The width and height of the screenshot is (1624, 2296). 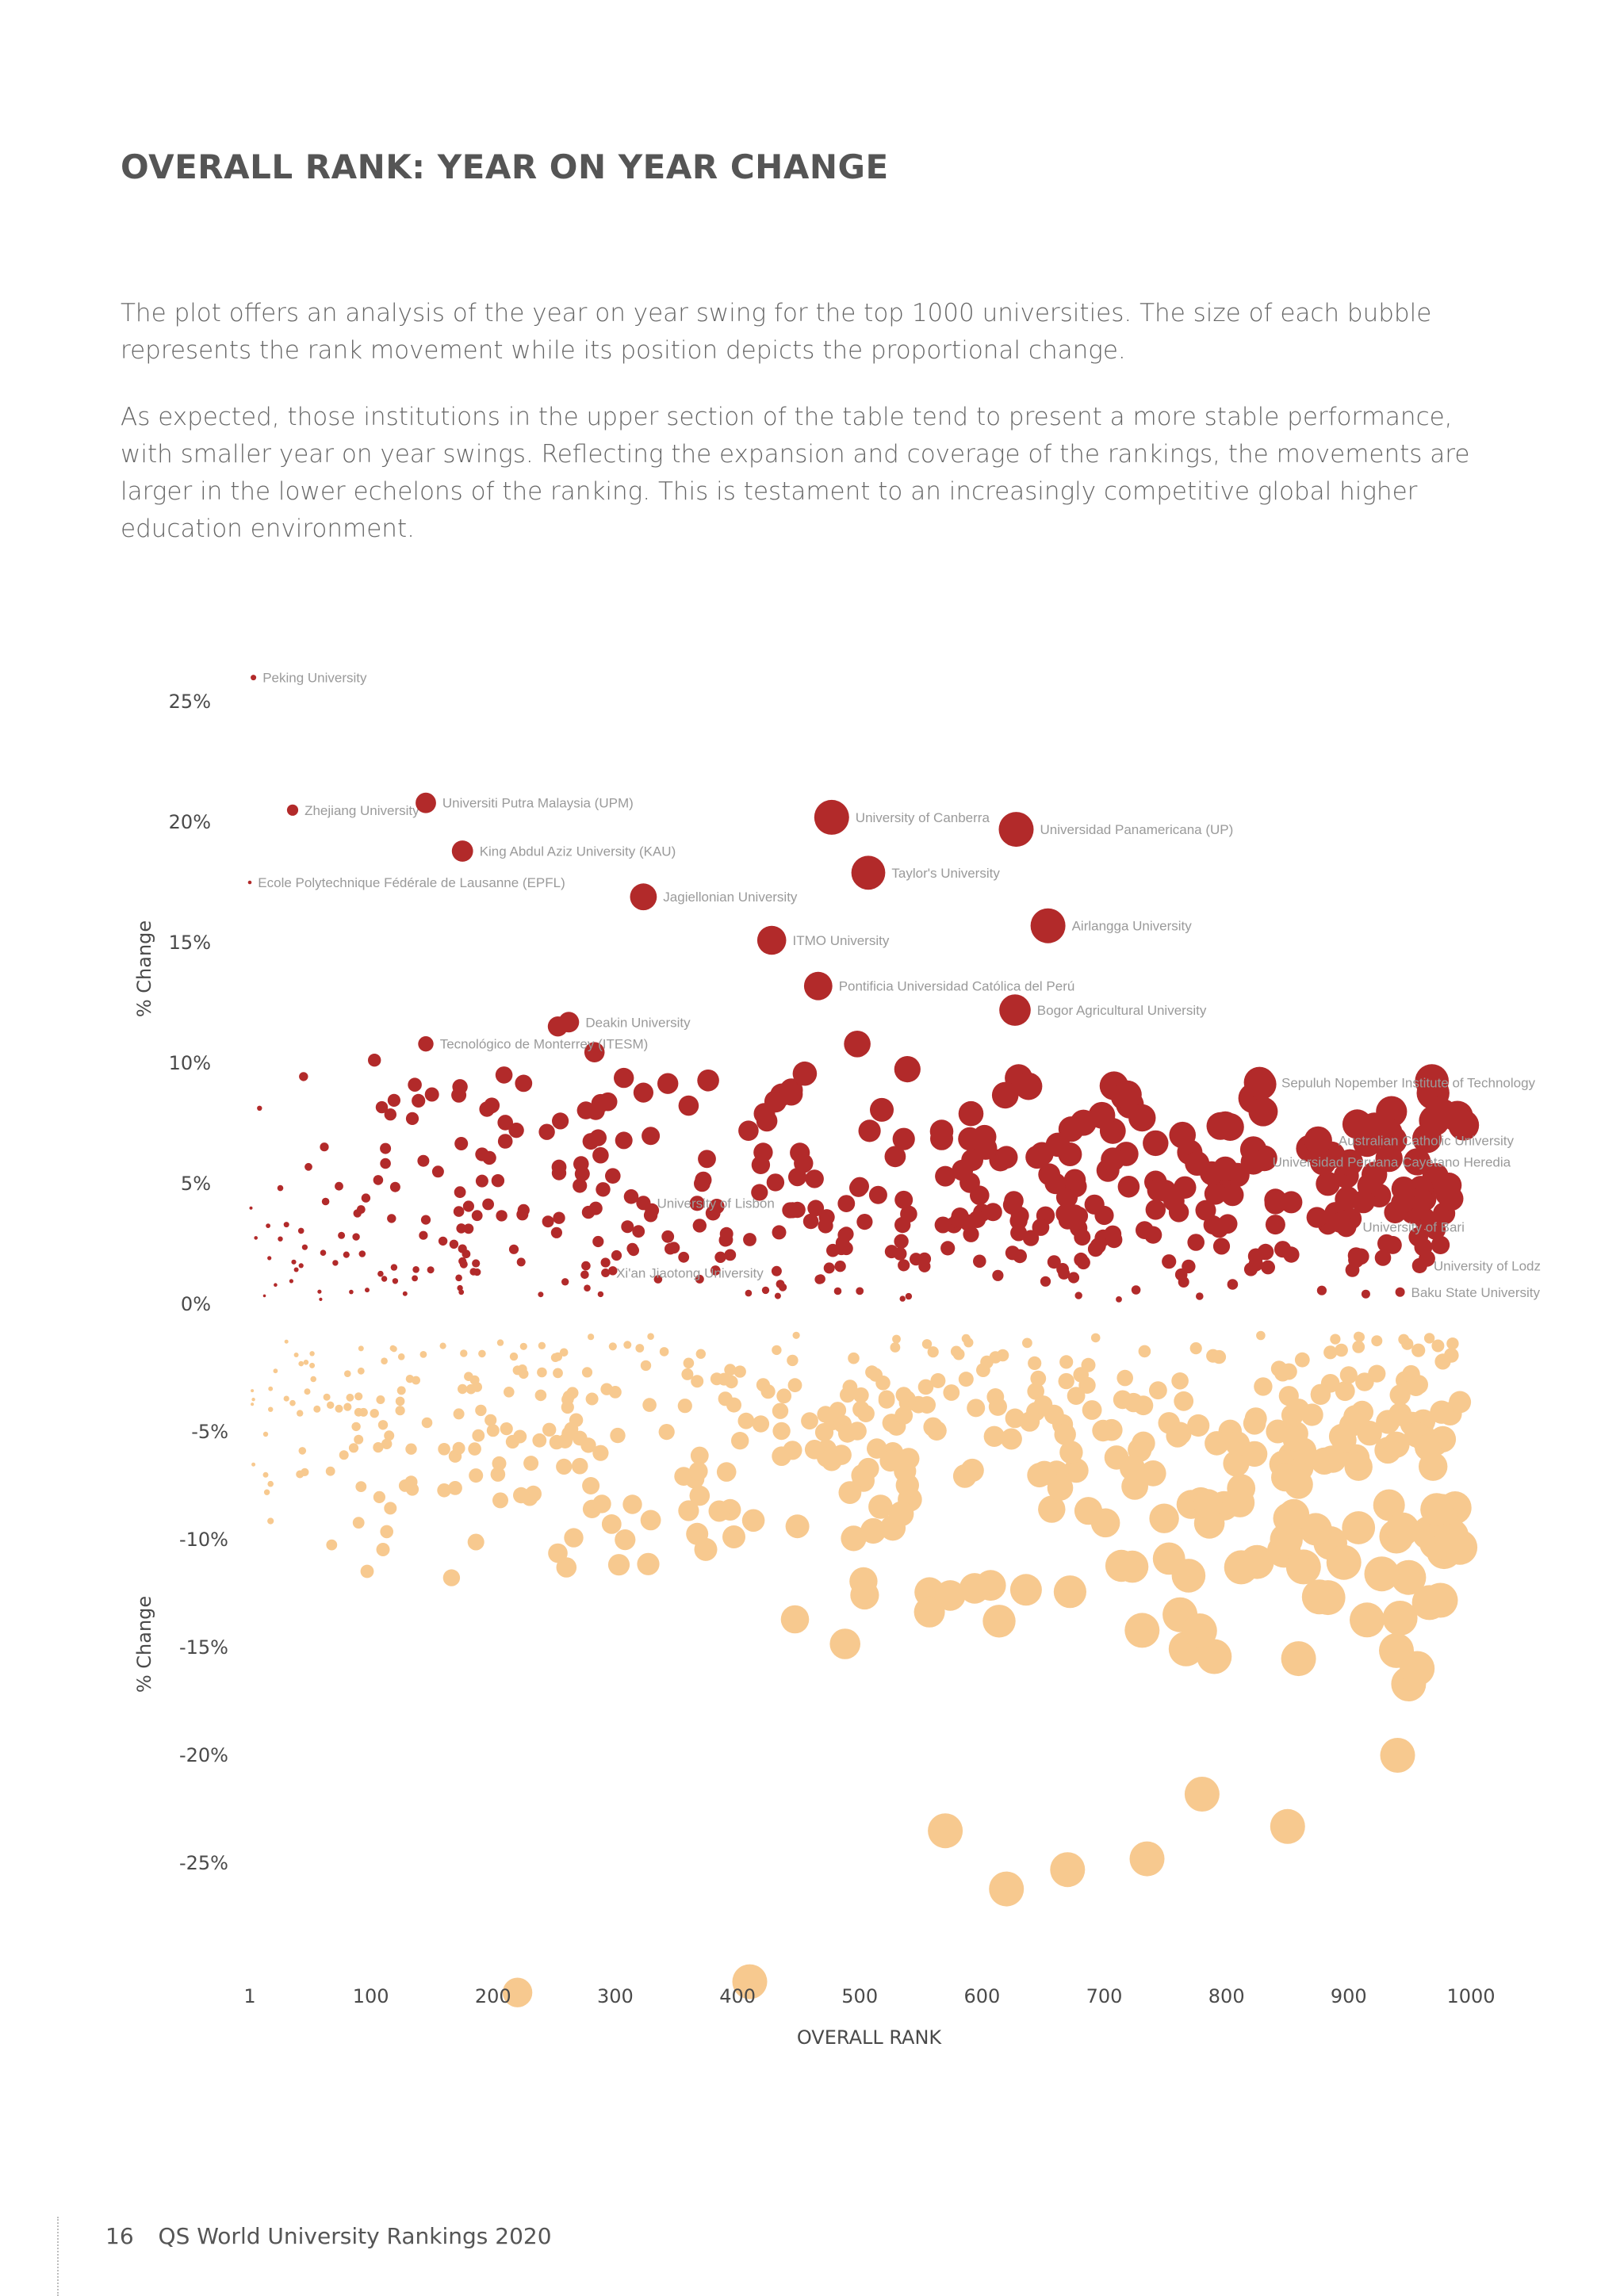 I want to click on bubble-label: Peking University, so click(x=314, y=679).